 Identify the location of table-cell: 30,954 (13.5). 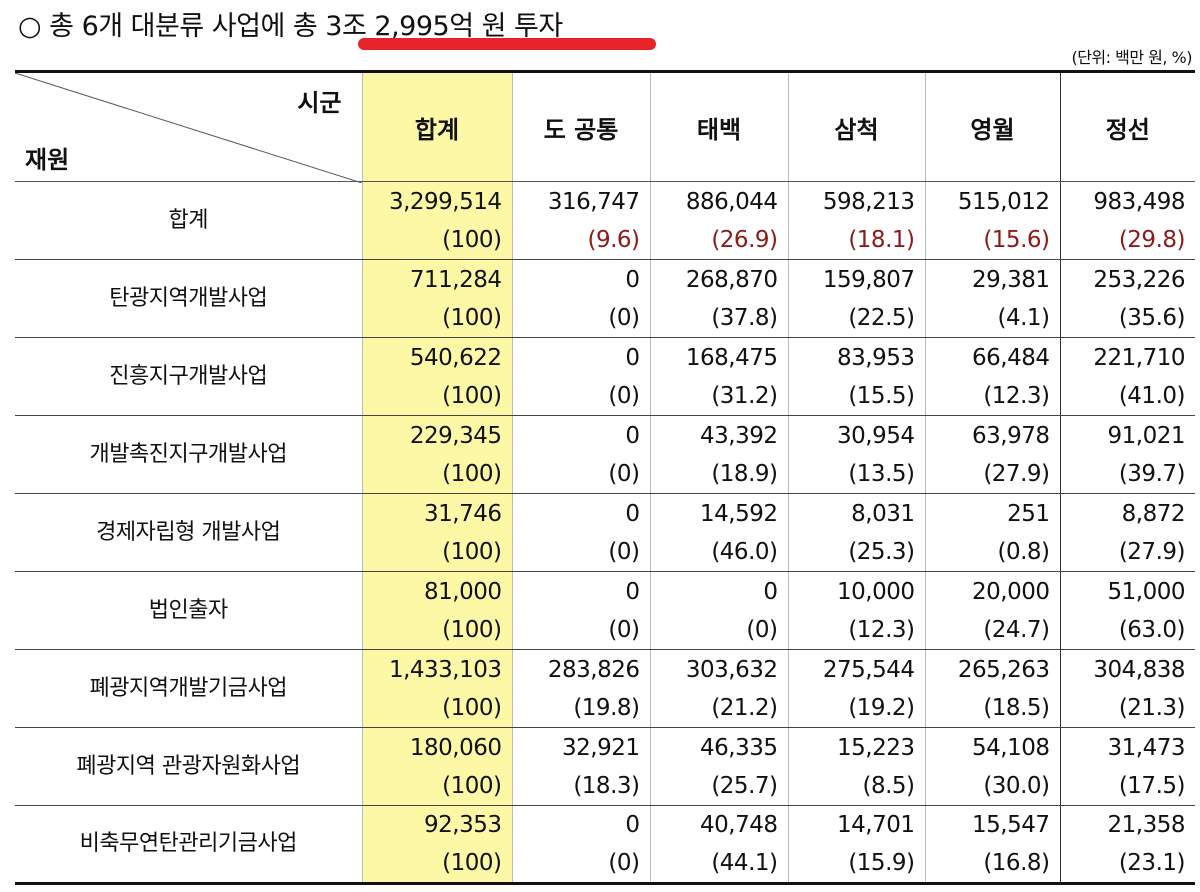
(856, 454).